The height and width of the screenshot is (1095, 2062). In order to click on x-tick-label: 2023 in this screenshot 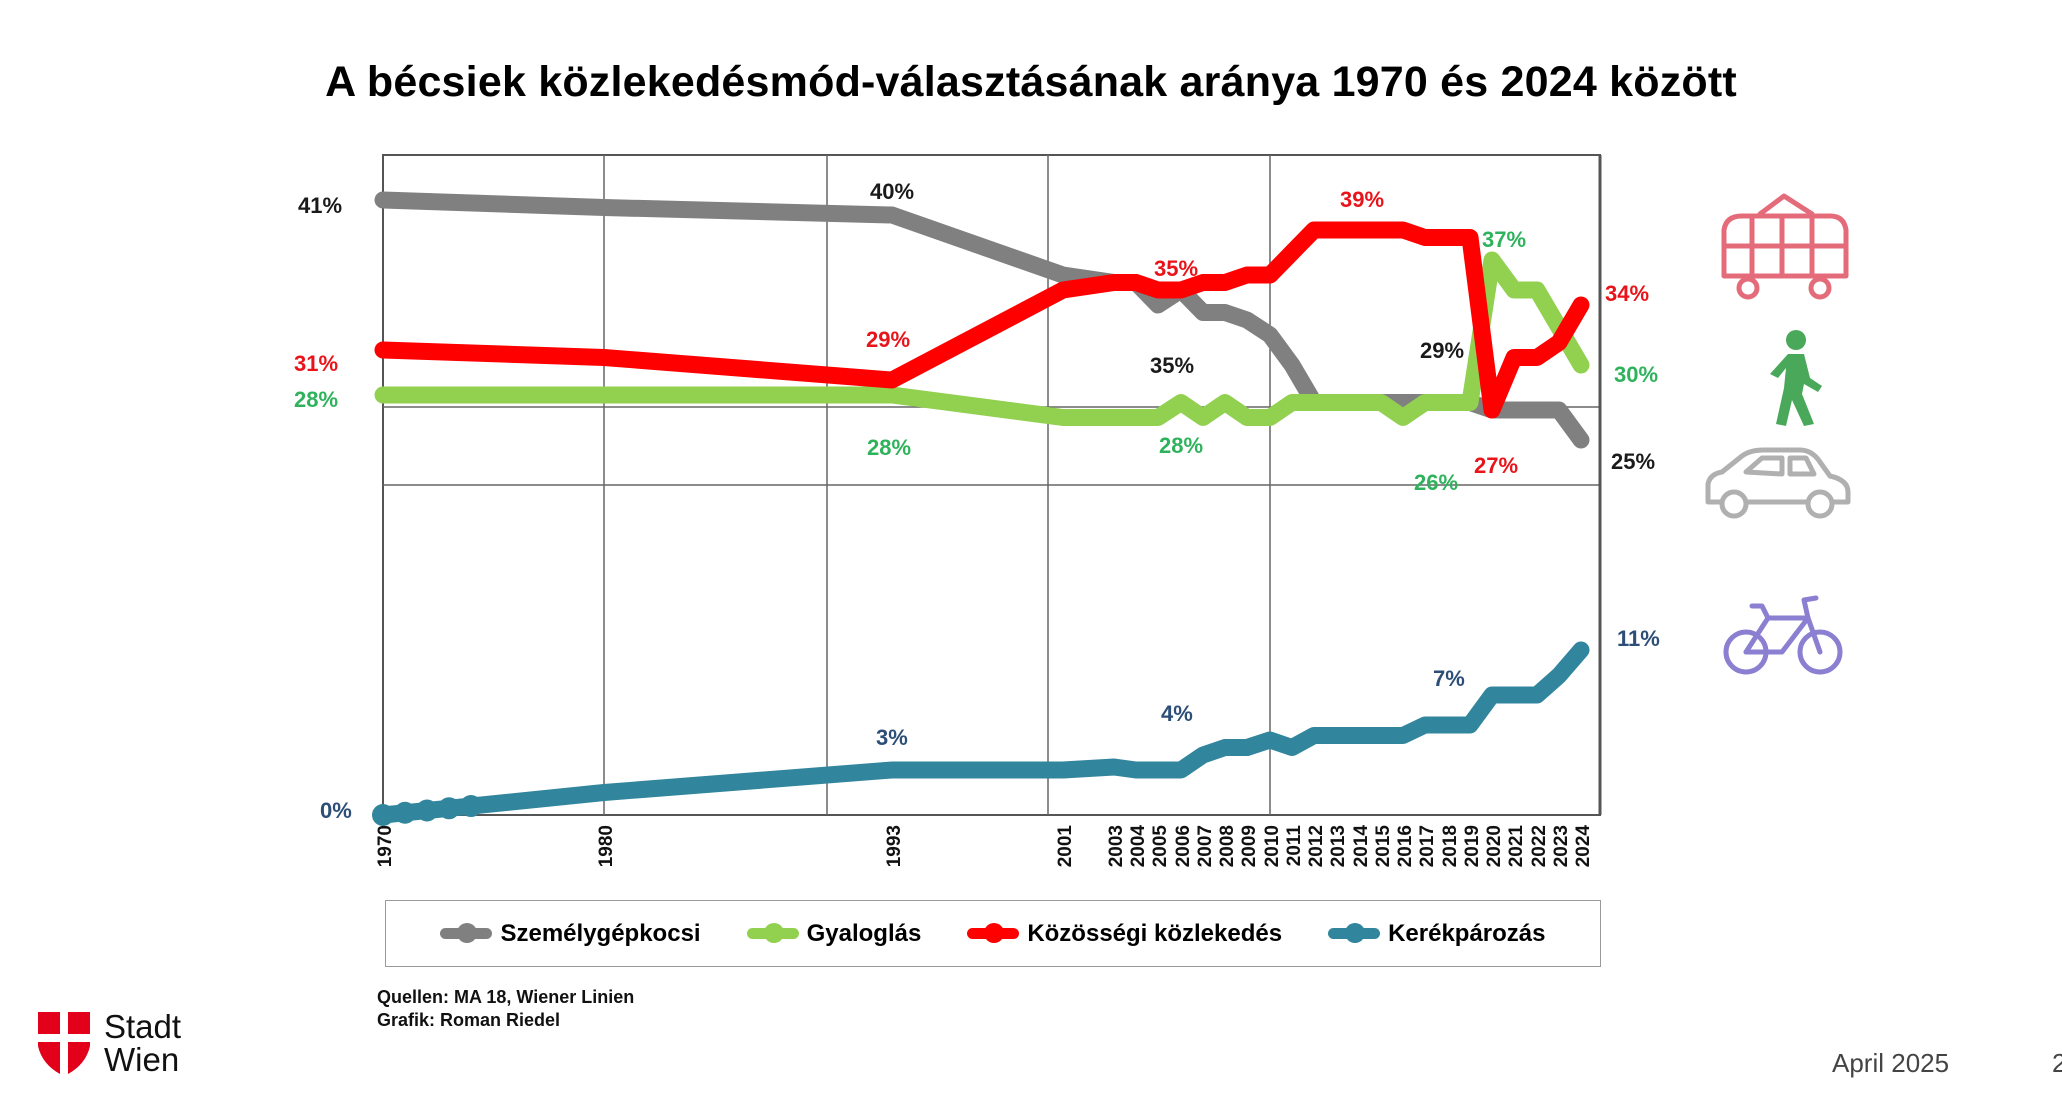, I will do `click(1561, 846)`.